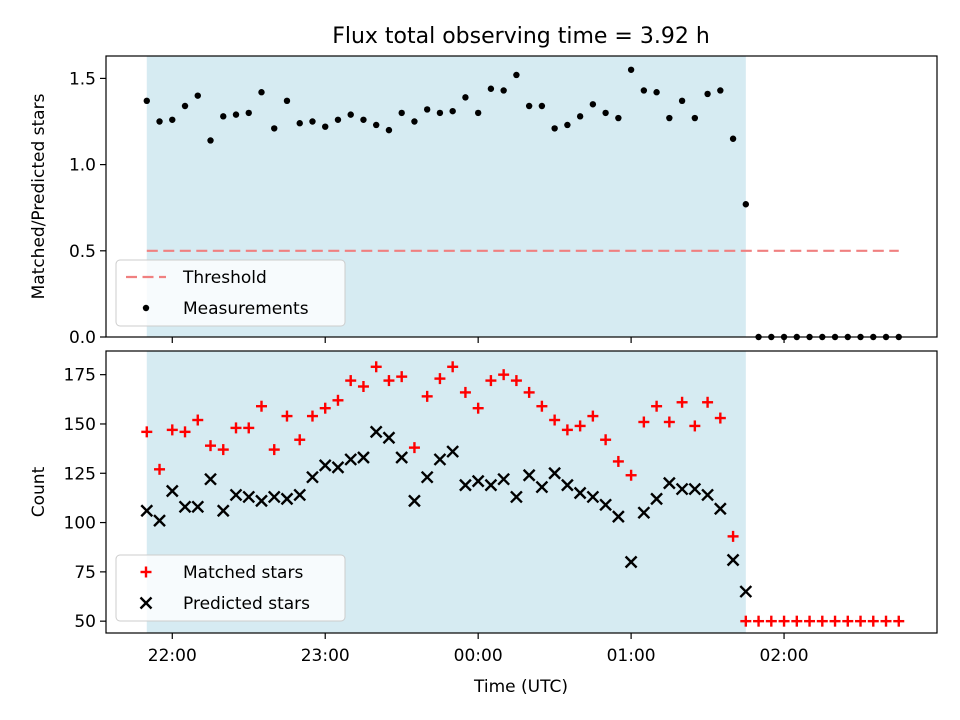 The height and width of the screenshot is (720, 960). Describe the element at coordinates (631, 656) in the screenshot. I see `x-tick-label: 01:00` at that location.